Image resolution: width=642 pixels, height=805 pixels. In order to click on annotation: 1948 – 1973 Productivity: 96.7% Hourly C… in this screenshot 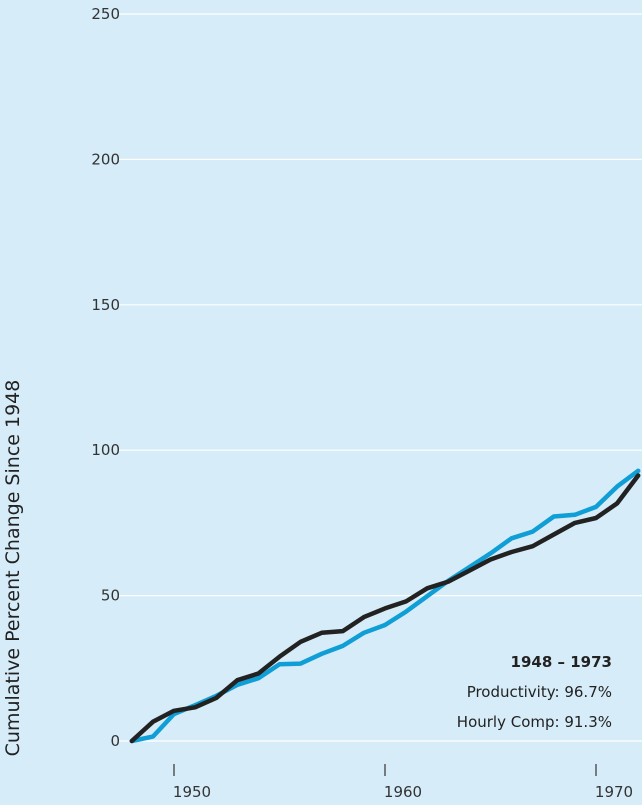, I will do `click(534, 692)`.